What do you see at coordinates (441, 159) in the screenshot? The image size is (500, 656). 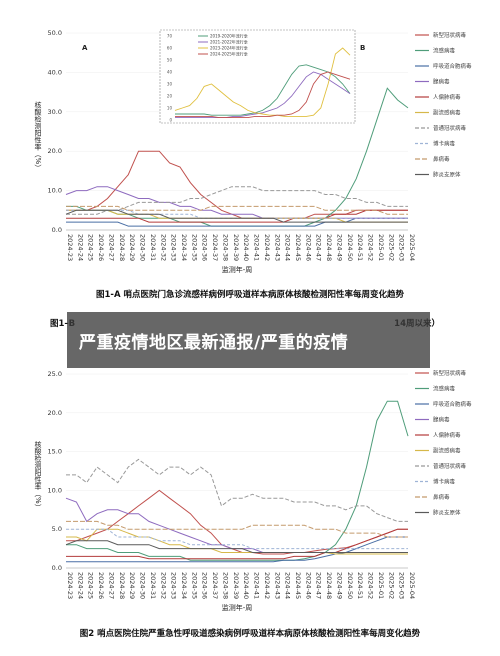 I see `legend-entry: 鼻病毒` at bounding box center [441, 159].